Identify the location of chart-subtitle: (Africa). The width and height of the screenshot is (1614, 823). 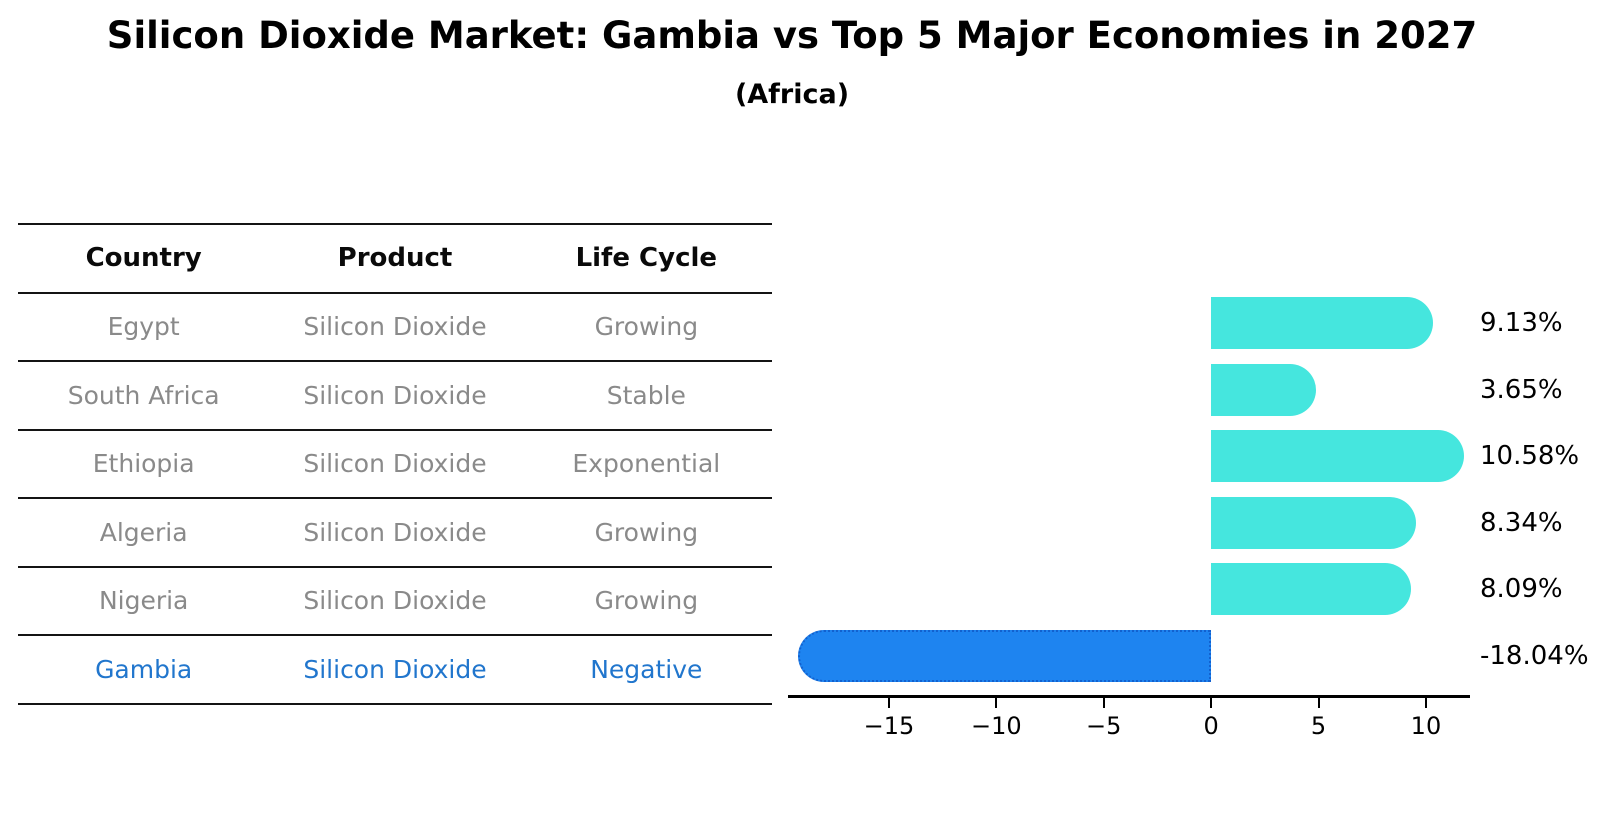
(792, 94).